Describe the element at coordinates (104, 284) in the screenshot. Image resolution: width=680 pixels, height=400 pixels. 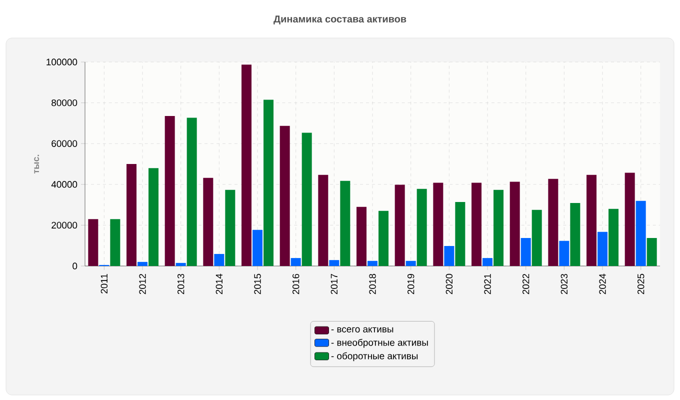
I see `x-tick-label: 2011` at that location.